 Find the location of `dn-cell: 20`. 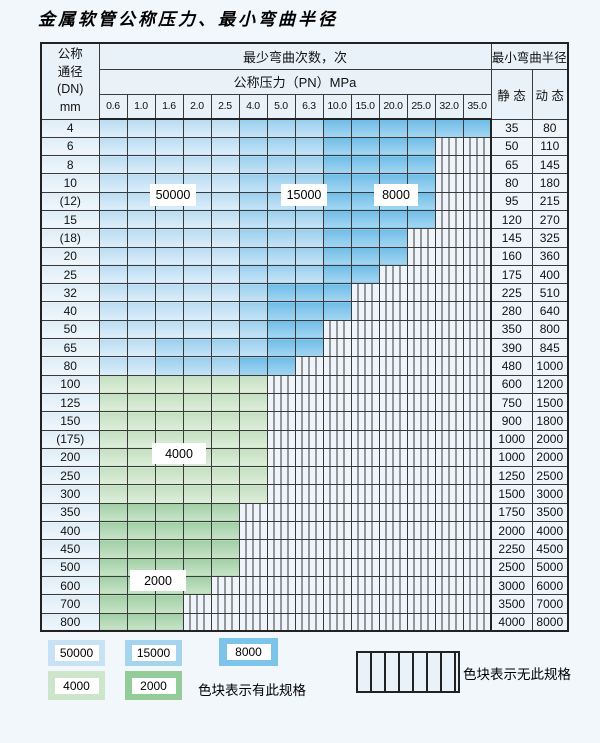

dn-cell: 20 is located at coordinates (70, 256).